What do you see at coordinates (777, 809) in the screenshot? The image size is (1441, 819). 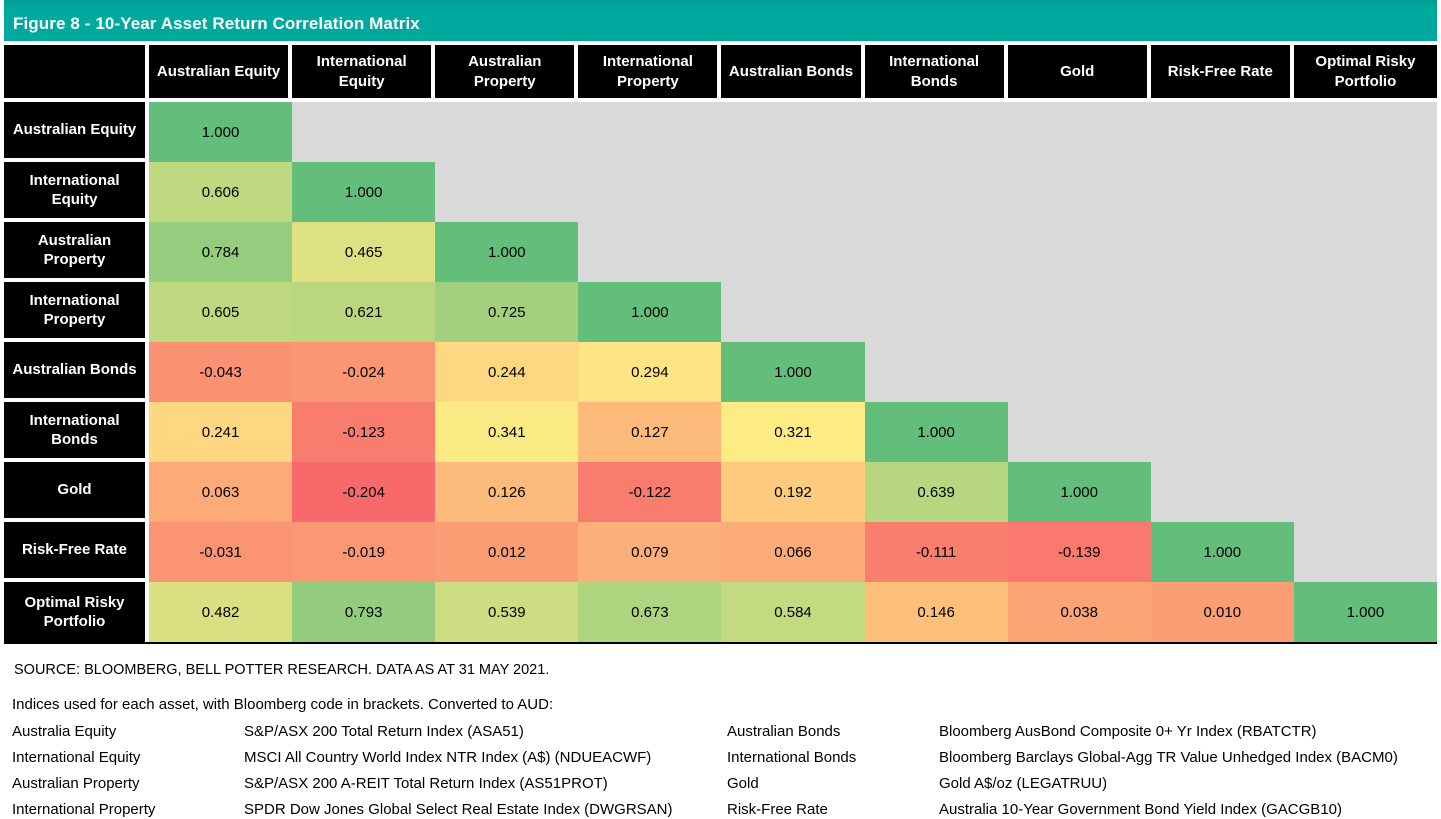 I see `legend-asset-label: Risk-Free Rate` at bounding box center [777, 809].